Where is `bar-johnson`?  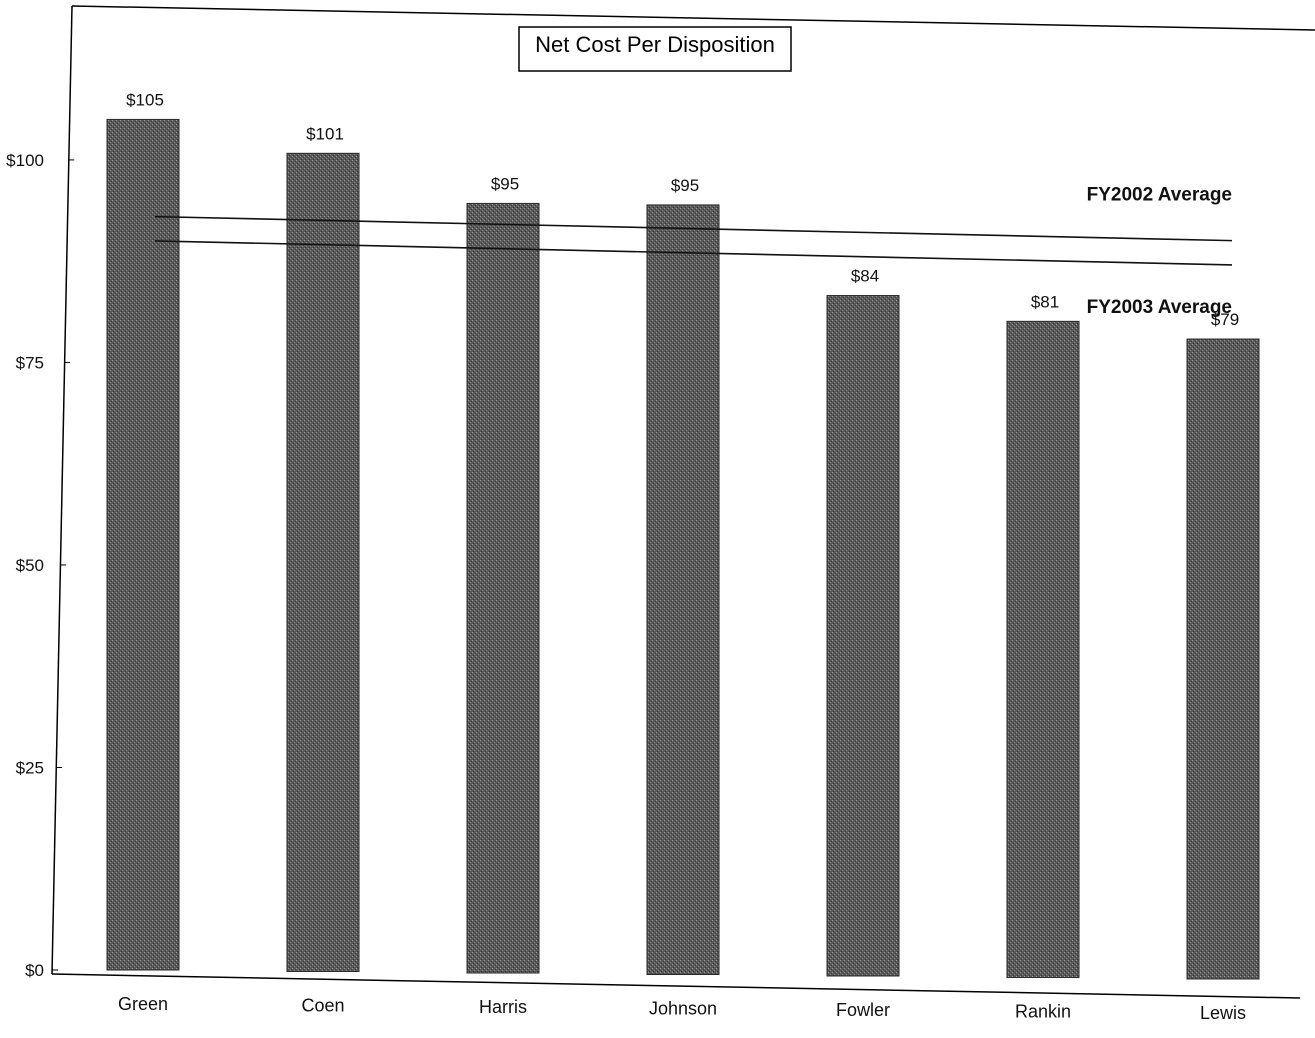 bar-johnson is located at coordinates (683, 589).